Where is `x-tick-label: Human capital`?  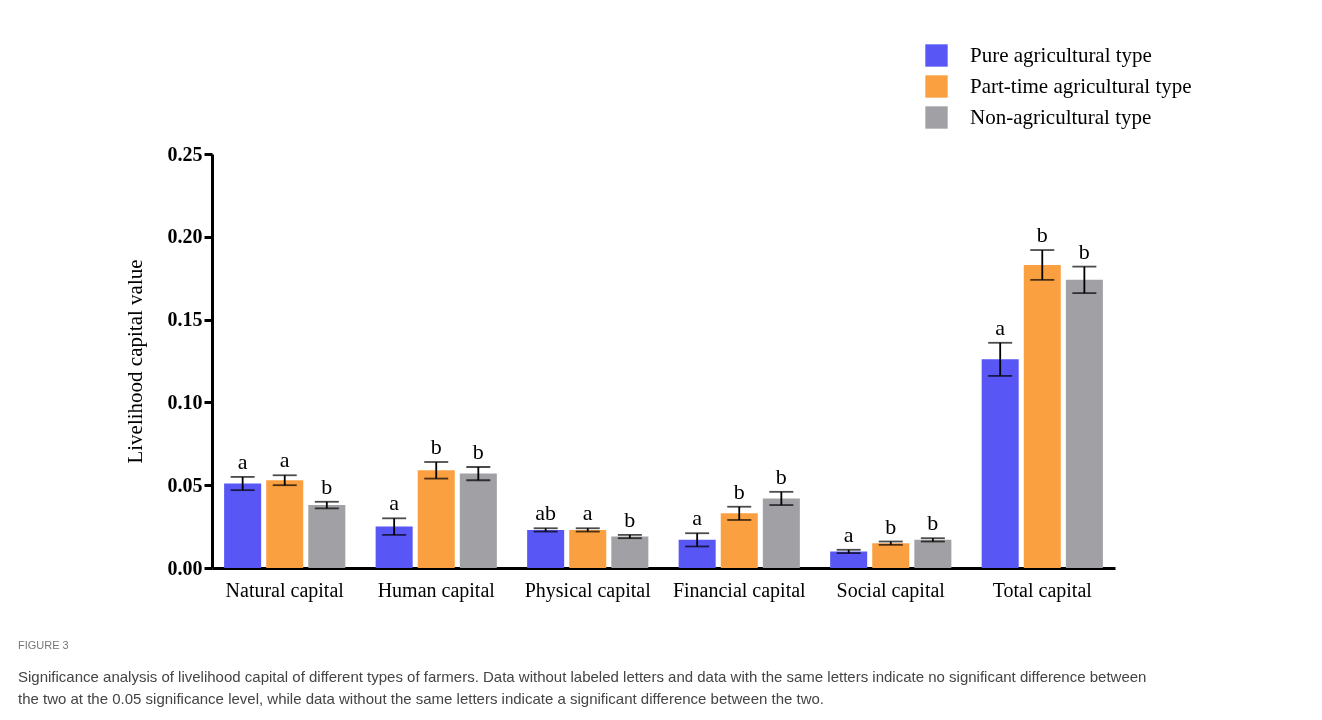
x-tick-label: Human capital is located at coordinates (436, 590).